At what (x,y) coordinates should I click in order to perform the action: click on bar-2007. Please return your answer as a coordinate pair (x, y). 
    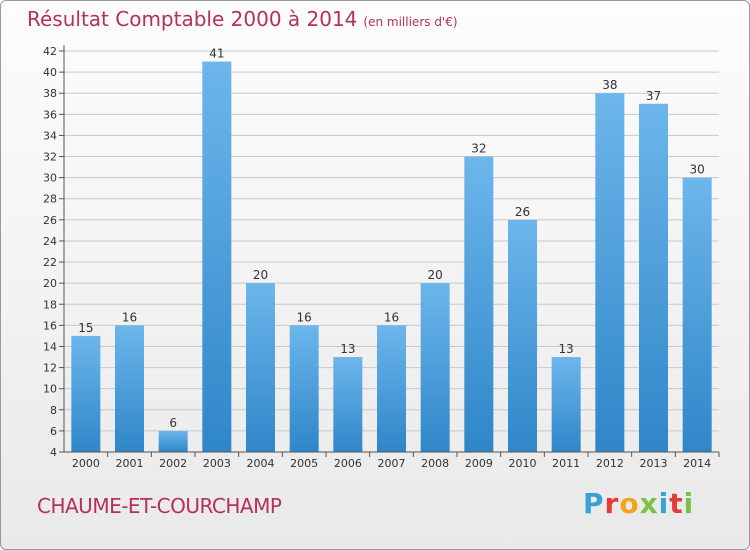
    Looking at the image, I should click on (391, 388).